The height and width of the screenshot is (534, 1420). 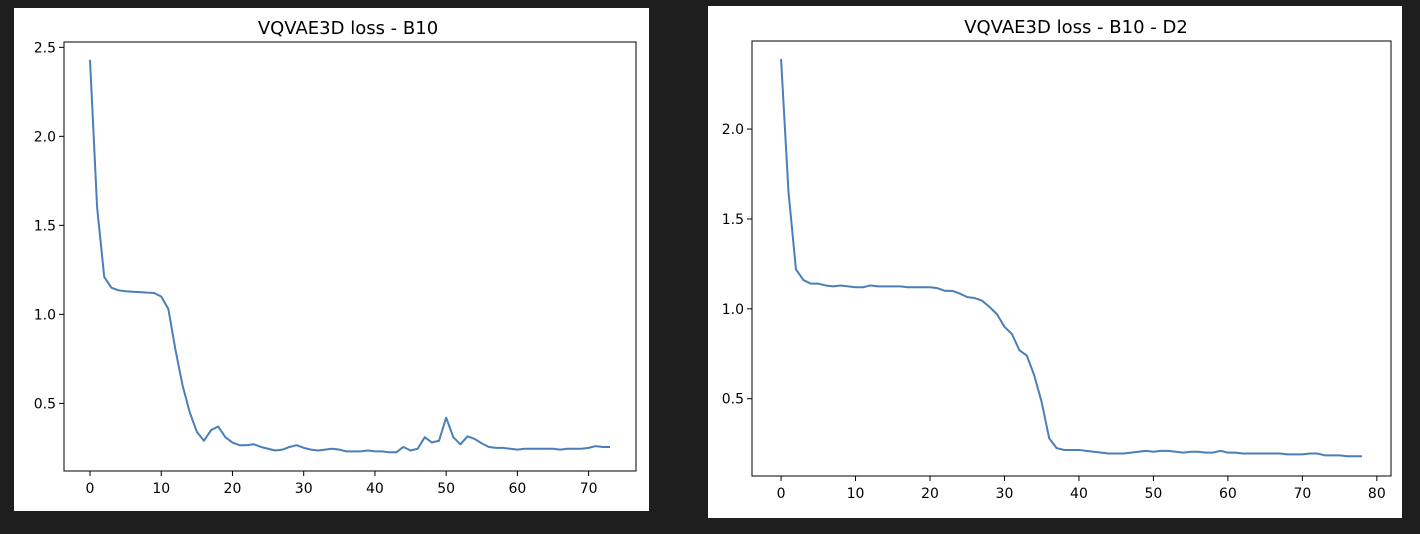 What do you see at coordinates (45, 48) in the screenshot?
I see `y-tick-label: 2.5` at bounding box center [45, 48].